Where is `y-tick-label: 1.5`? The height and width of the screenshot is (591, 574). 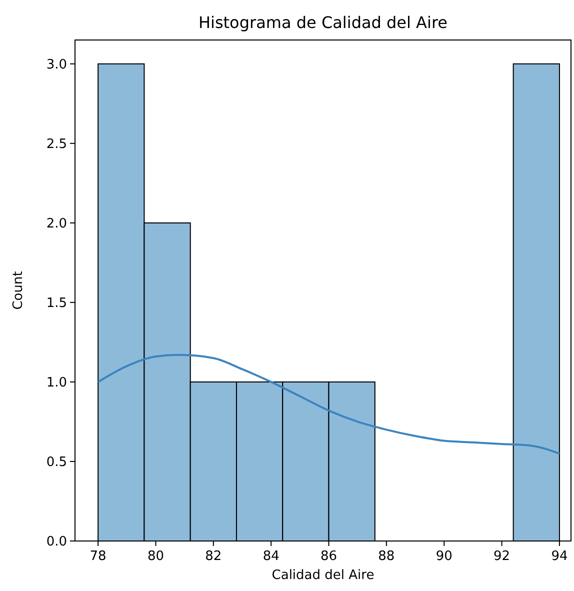
y-tick-label: 1.5 is located at coordinates (56, 303).